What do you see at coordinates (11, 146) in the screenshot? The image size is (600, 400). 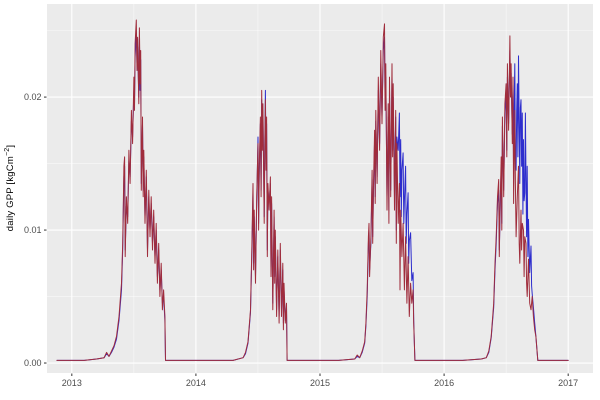 I see `y-axis-title-suffix: ]` at bounding box center [11, 146].